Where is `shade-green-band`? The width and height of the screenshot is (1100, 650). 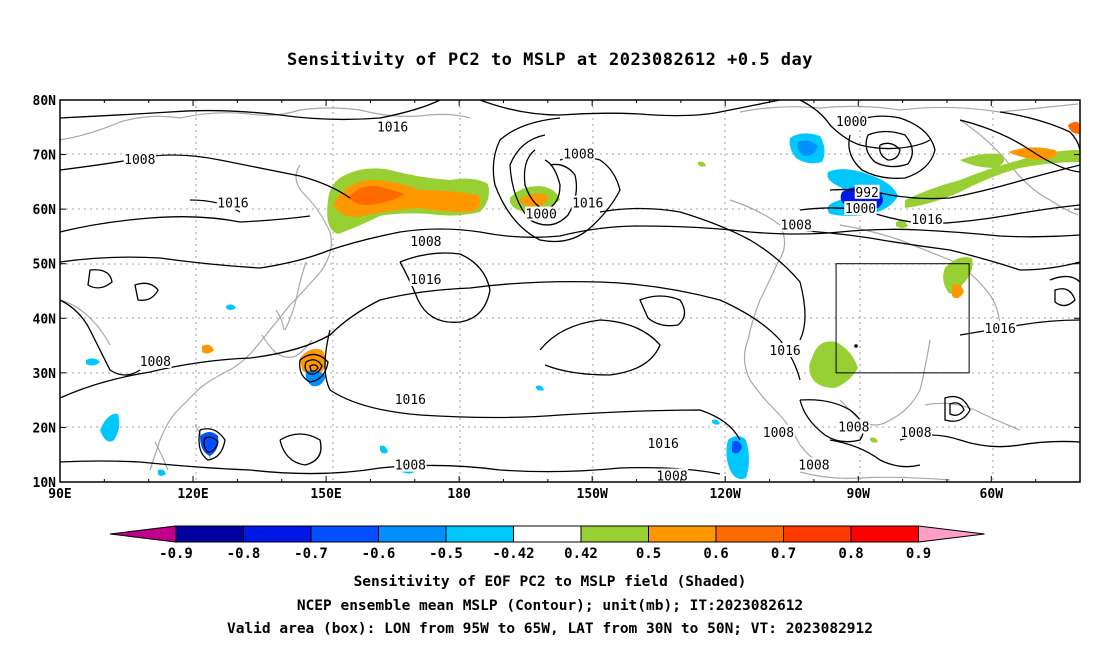 shade-green-band is located at coordinates (992, 179).